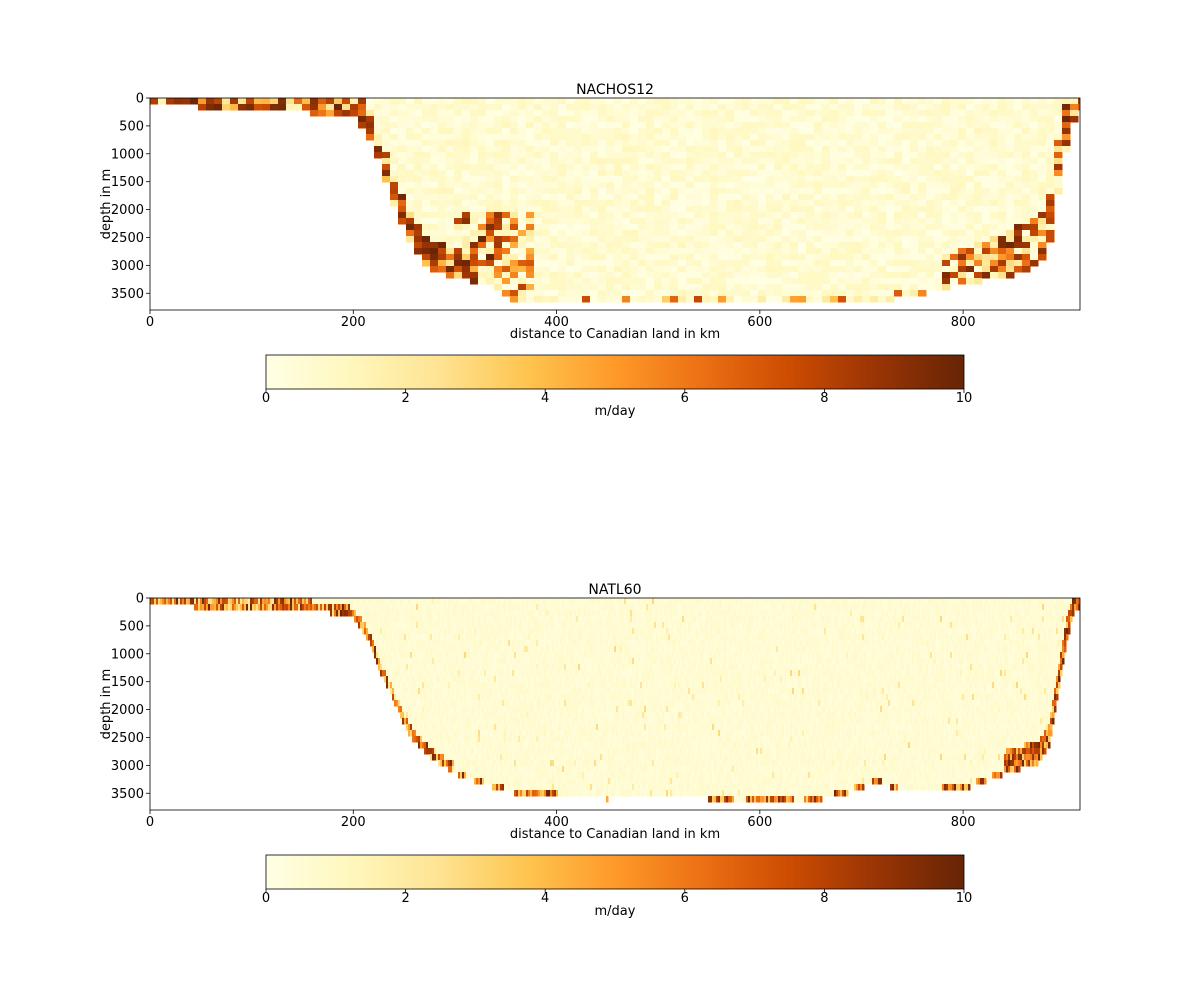 This screenshot has height=1000, width=1200. Describe the element at coordinates (614, 590) in the screenshot. I see `chart-title: NATL60` at that location.